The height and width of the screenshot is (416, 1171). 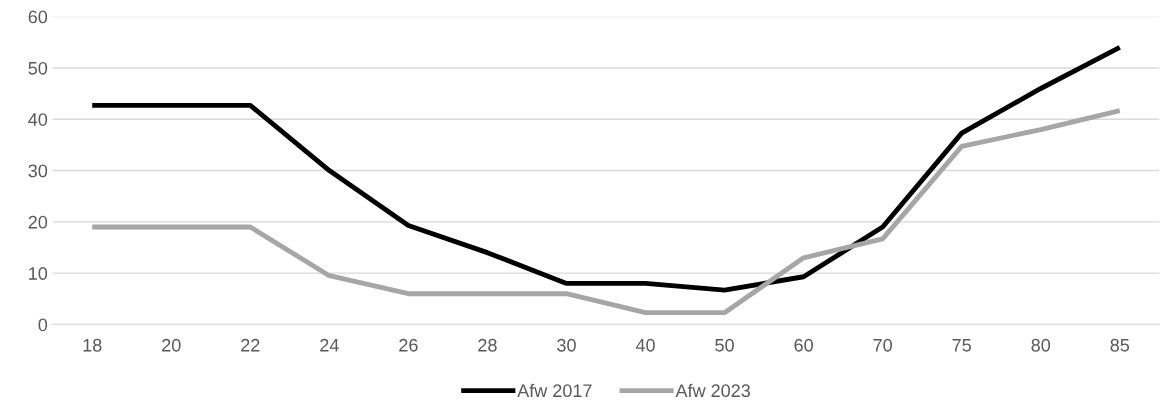 What do you see at coordinates (92, 345) in the screenshot?
I see `x-tick-label: 18` at bounding box center [92, 345].